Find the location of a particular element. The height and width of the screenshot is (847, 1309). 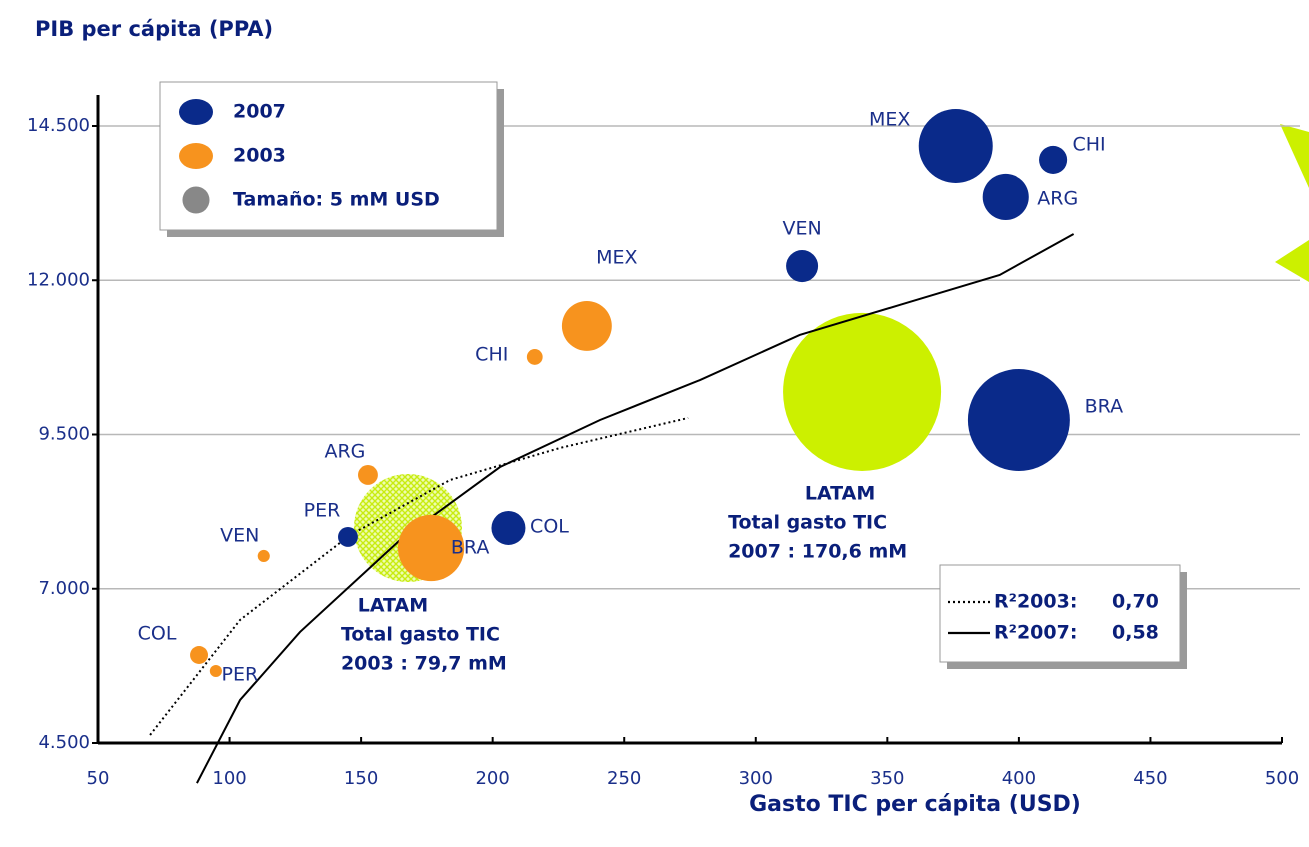

x-tick-label: 100 is located at coordinates (229, 778).